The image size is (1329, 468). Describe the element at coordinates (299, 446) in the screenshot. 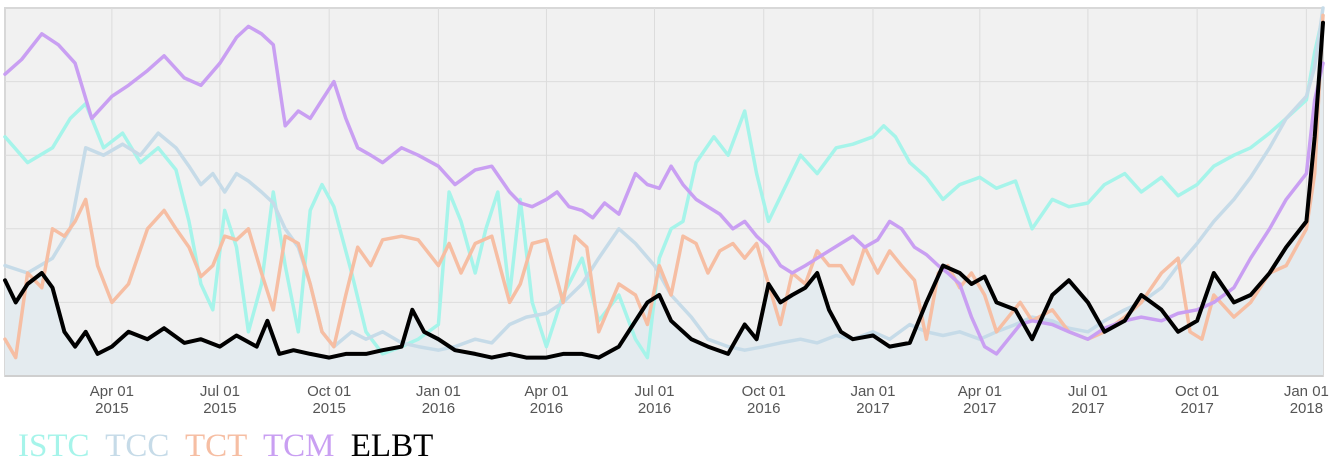

I see `legend-item-tcm: TCM` at that location.